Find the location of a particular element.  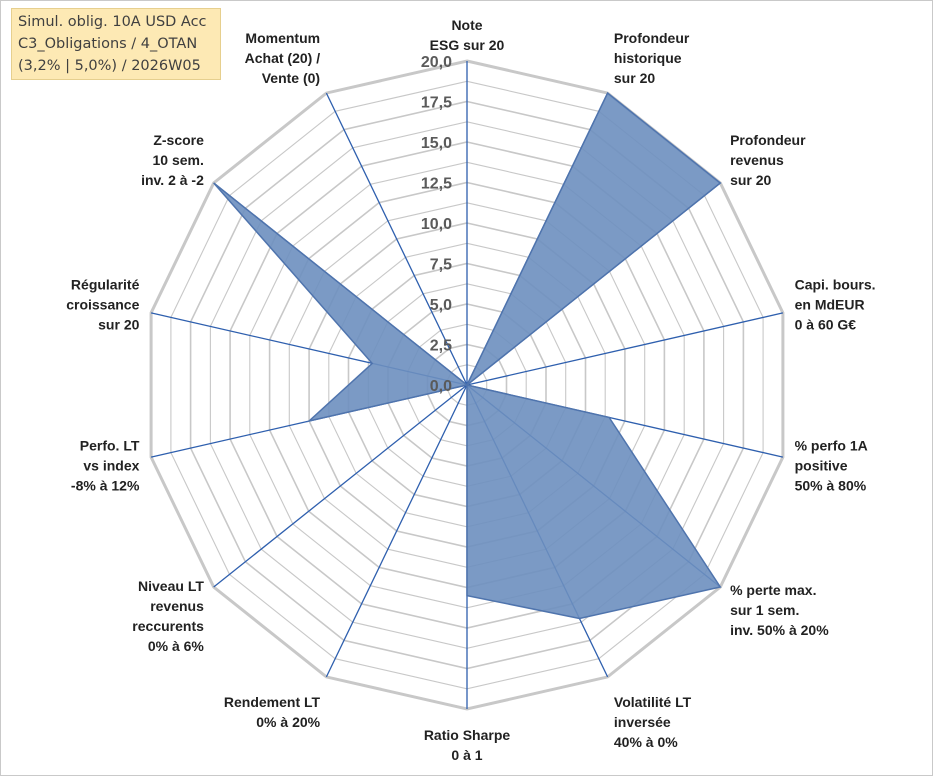

category-label-9: Rendement LT 0% à 20% is located at coordinates (272, 712).